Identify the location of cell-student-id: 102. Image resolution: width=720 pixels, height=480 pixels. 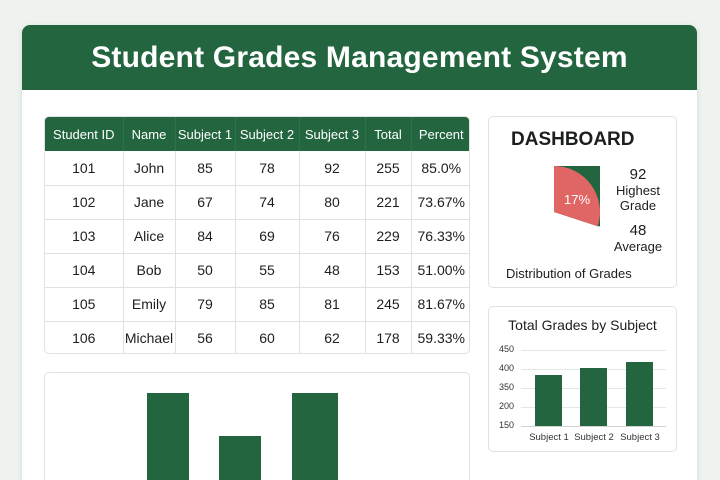
(84, 201).